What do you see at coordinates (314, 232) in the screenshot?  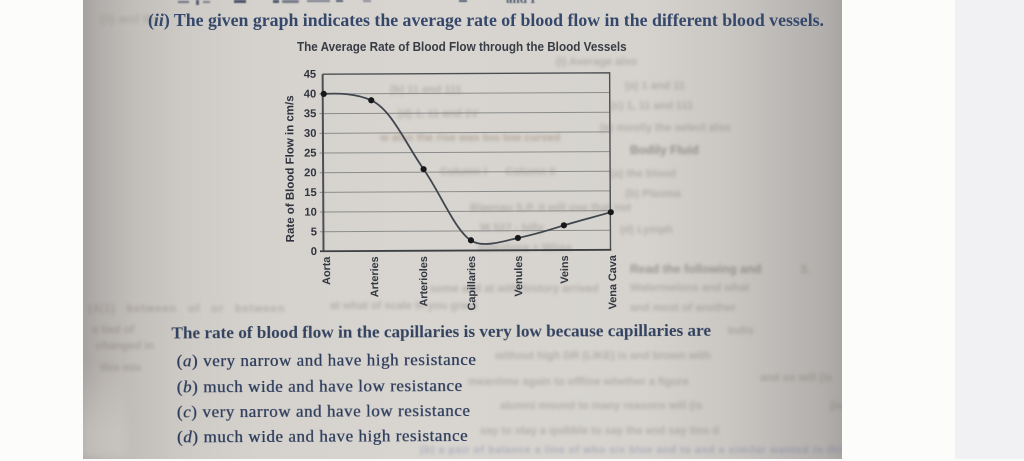 I see `svg-text: 5` at bounding box center [314, 232].